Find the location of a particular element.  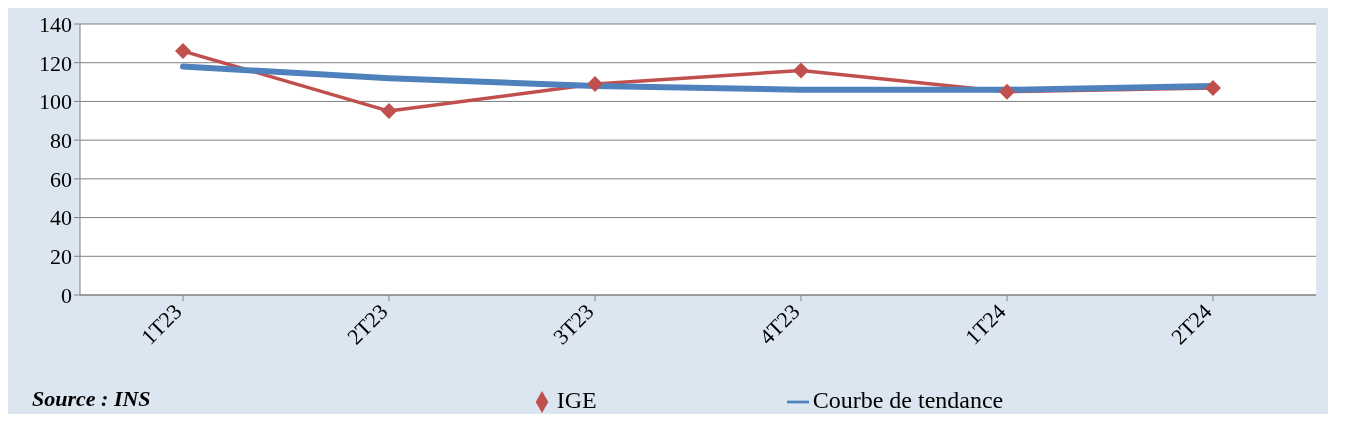

y-tick-label: 80 is located at coordinates (61, 140).